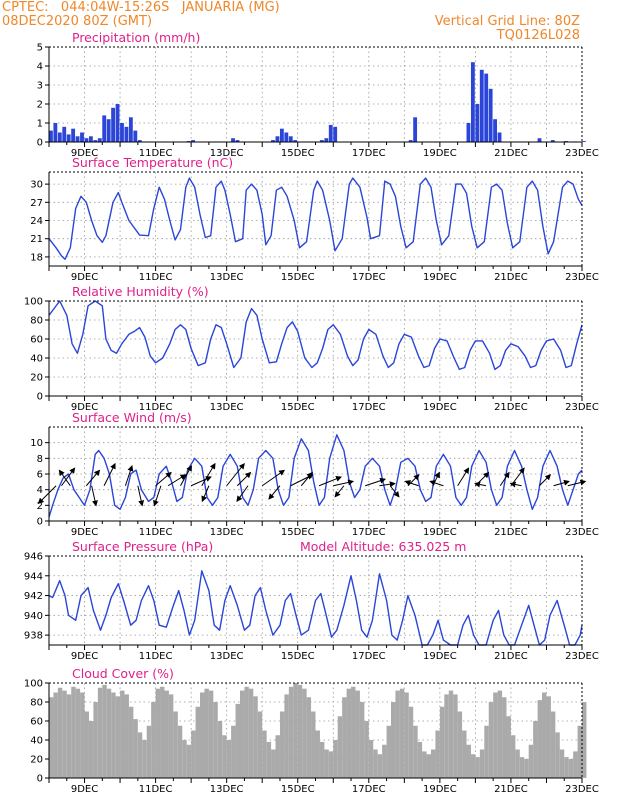  I want to click on cloud-xtick-label: 19DEC, so click(440, 789).